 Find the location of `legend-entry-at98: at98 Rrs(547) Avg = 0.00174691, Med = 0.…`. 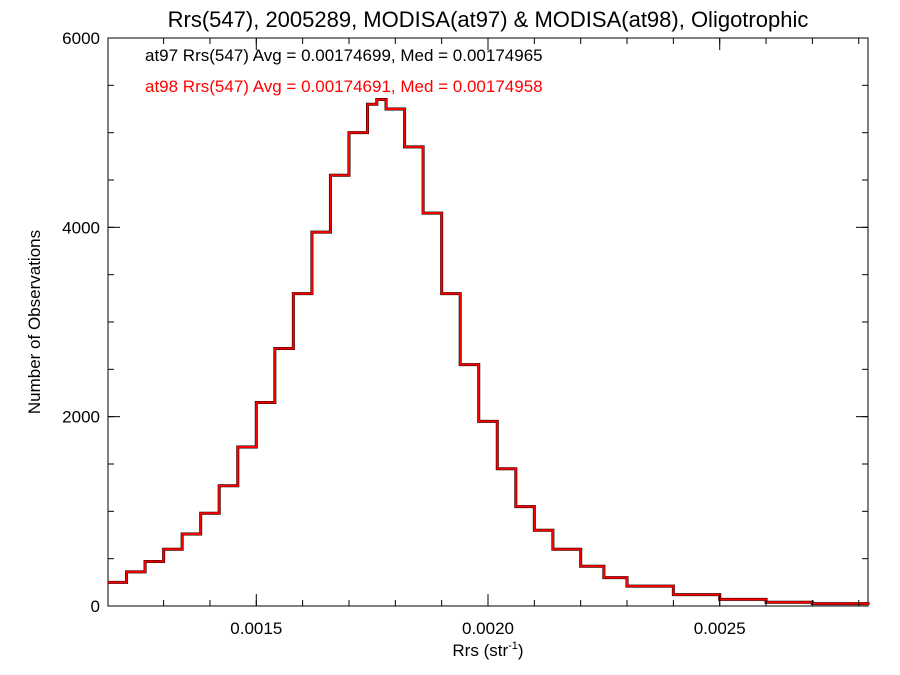

legend-entry-at98: at98 Rrs(547) Avg = 0.00174691, Med = 0.… is located at coordinates (344, 86).